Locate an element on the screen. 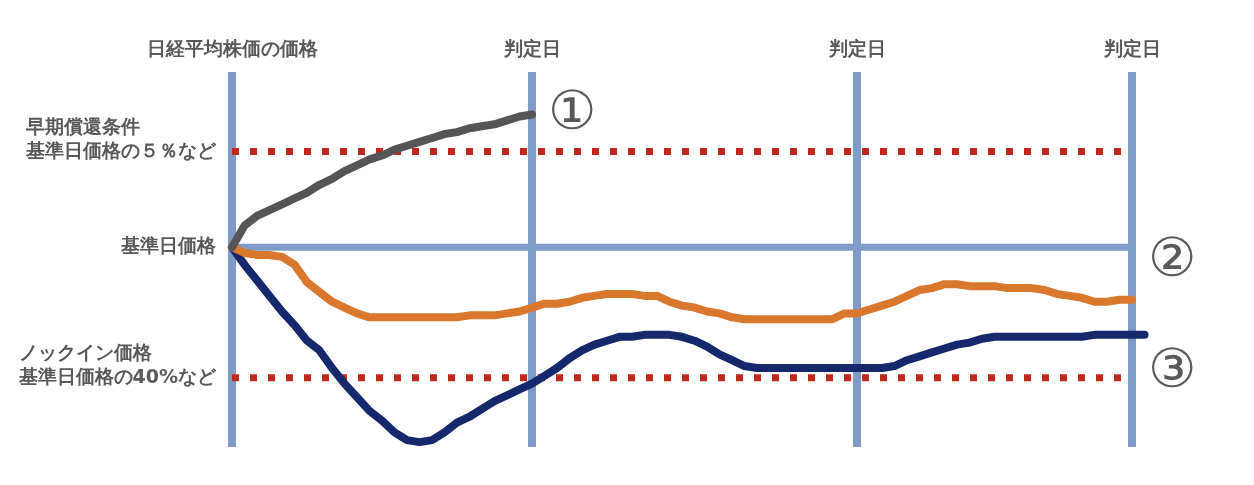 This screenshot has height=485, width=1254. series-label: ② is located at coordinates (1172, 257).